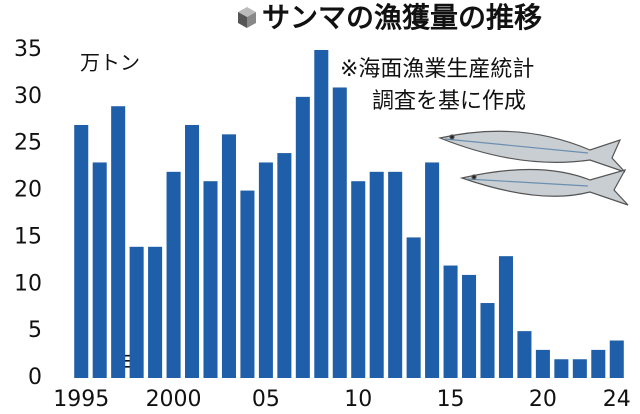 This screenshot has width=640, height=414. I want to click on x-tick-label: 15, so click(451, 399).